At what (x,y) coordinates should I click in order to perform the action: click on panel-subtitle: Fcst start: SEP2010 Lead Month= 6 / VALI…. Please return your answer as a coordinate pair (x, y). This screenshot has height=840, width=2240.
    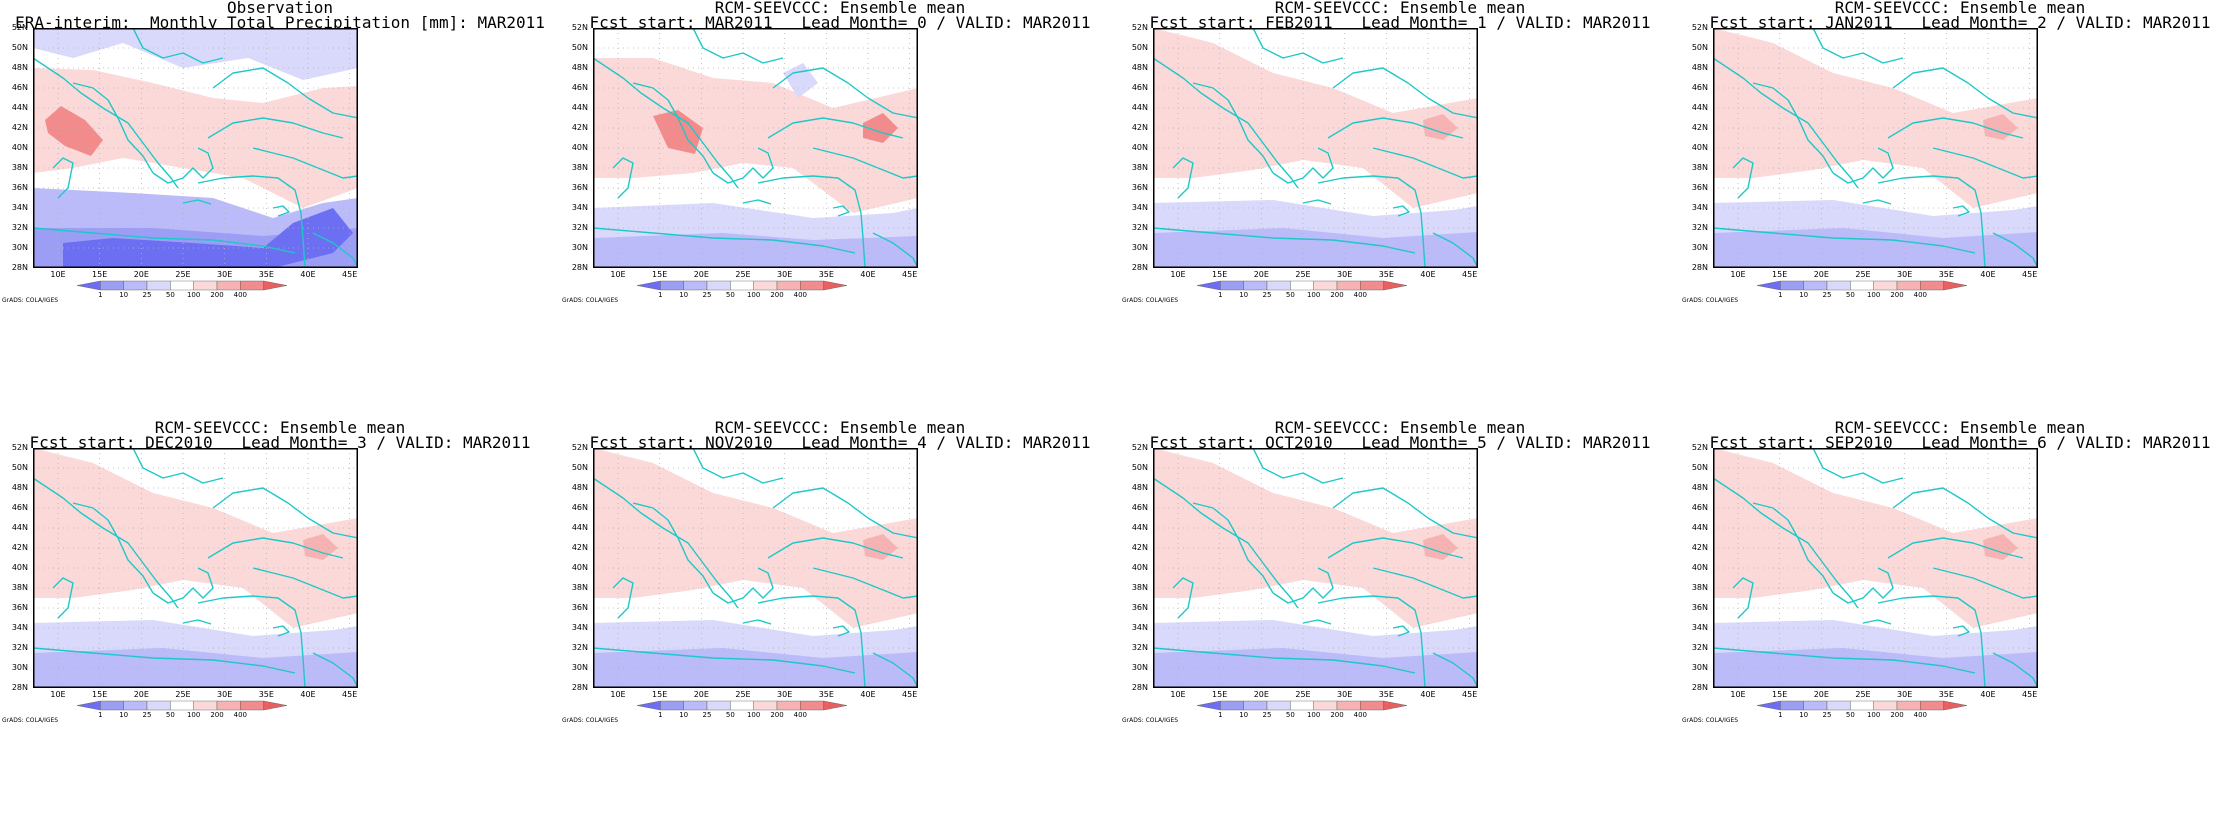
    Looking at the image, I should click on (1960, 442).